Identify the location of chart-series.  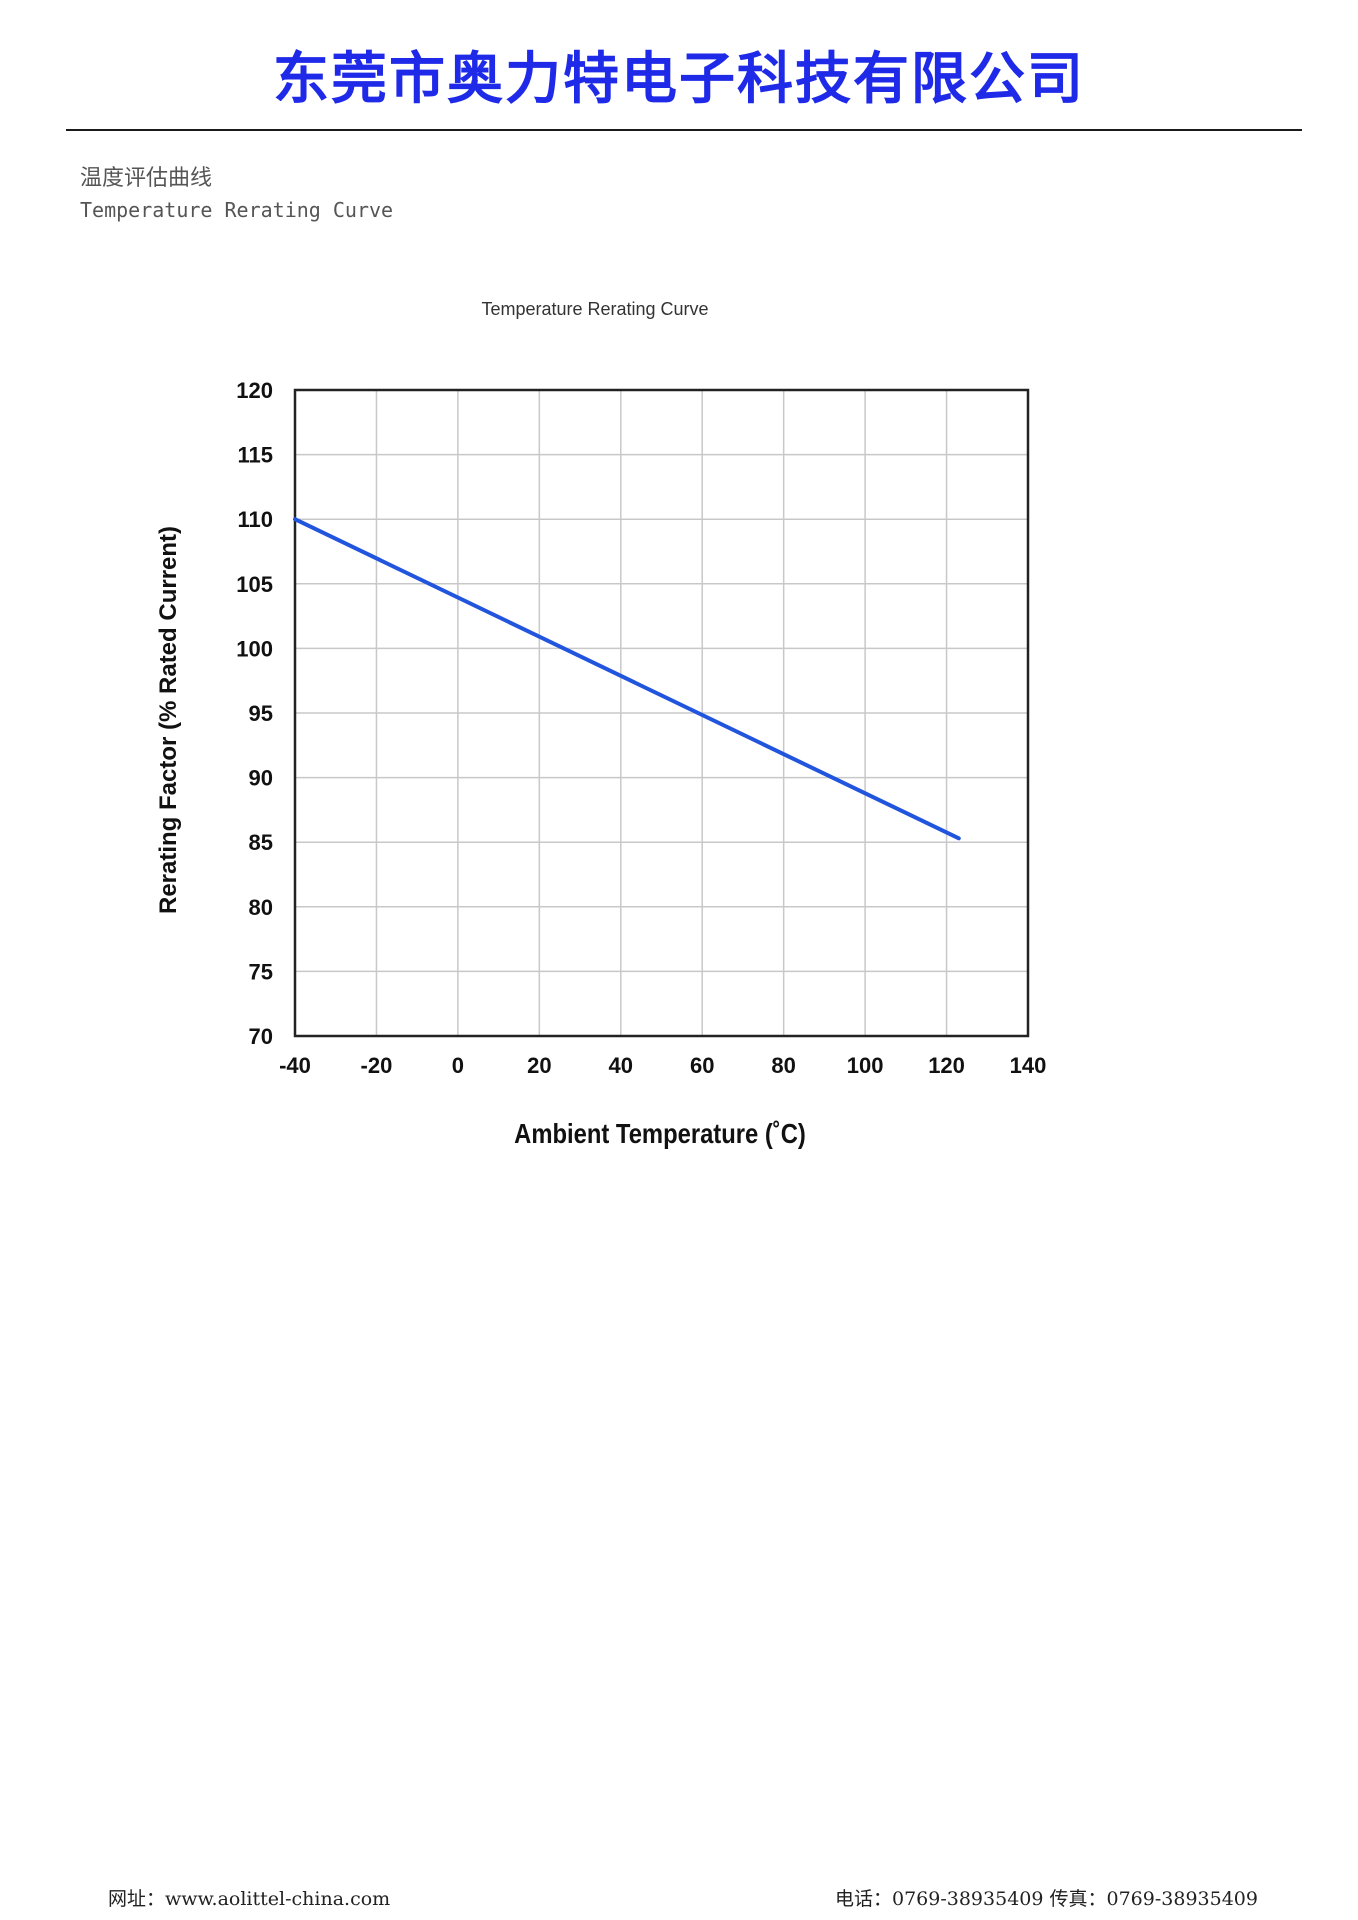
(627, 679).